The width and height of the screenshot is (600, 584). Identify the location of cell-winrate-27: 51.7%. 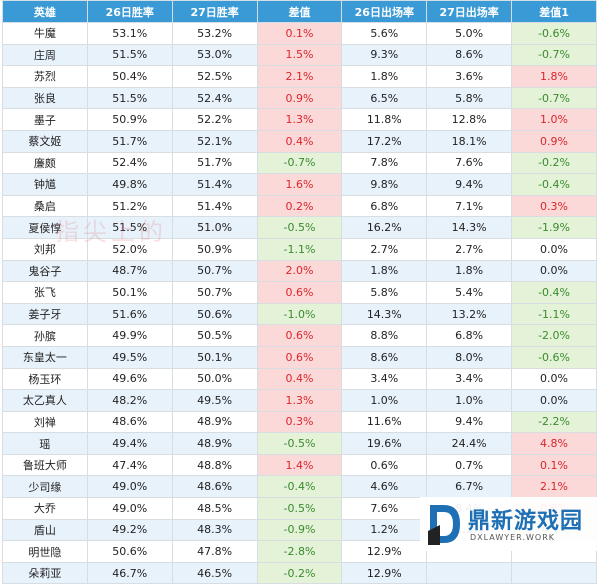
(214, 163).